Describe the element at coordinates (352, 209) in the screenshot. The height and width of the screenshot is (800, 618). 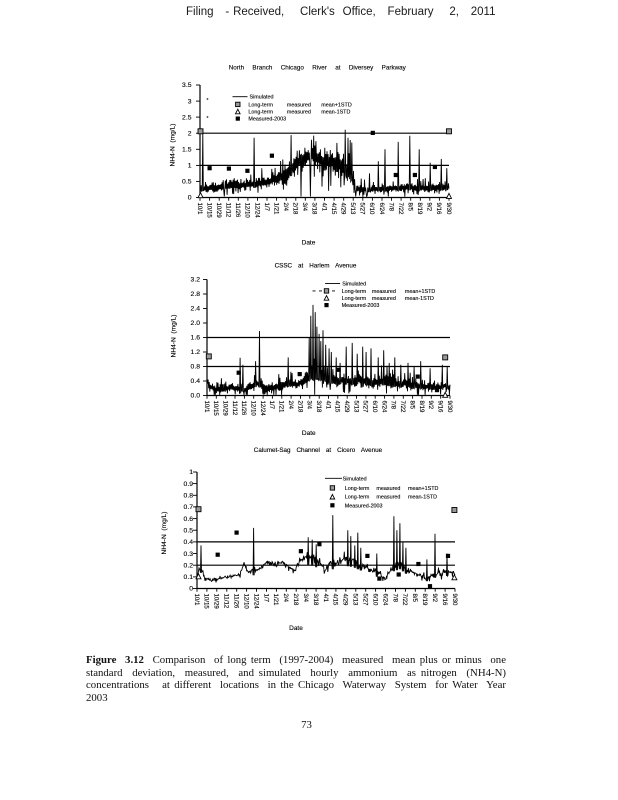
I see `svg-text: 5/13` at that location.